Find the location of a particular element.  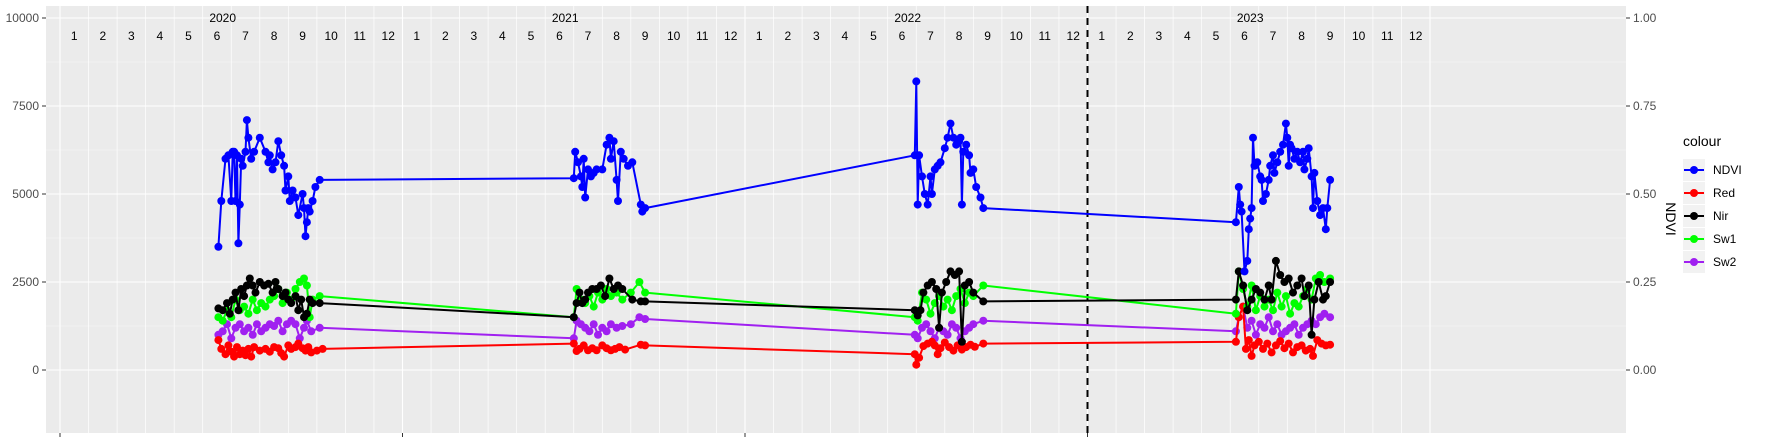

right-y-axis-title: NDVI is located at coordinates (1671, 218).